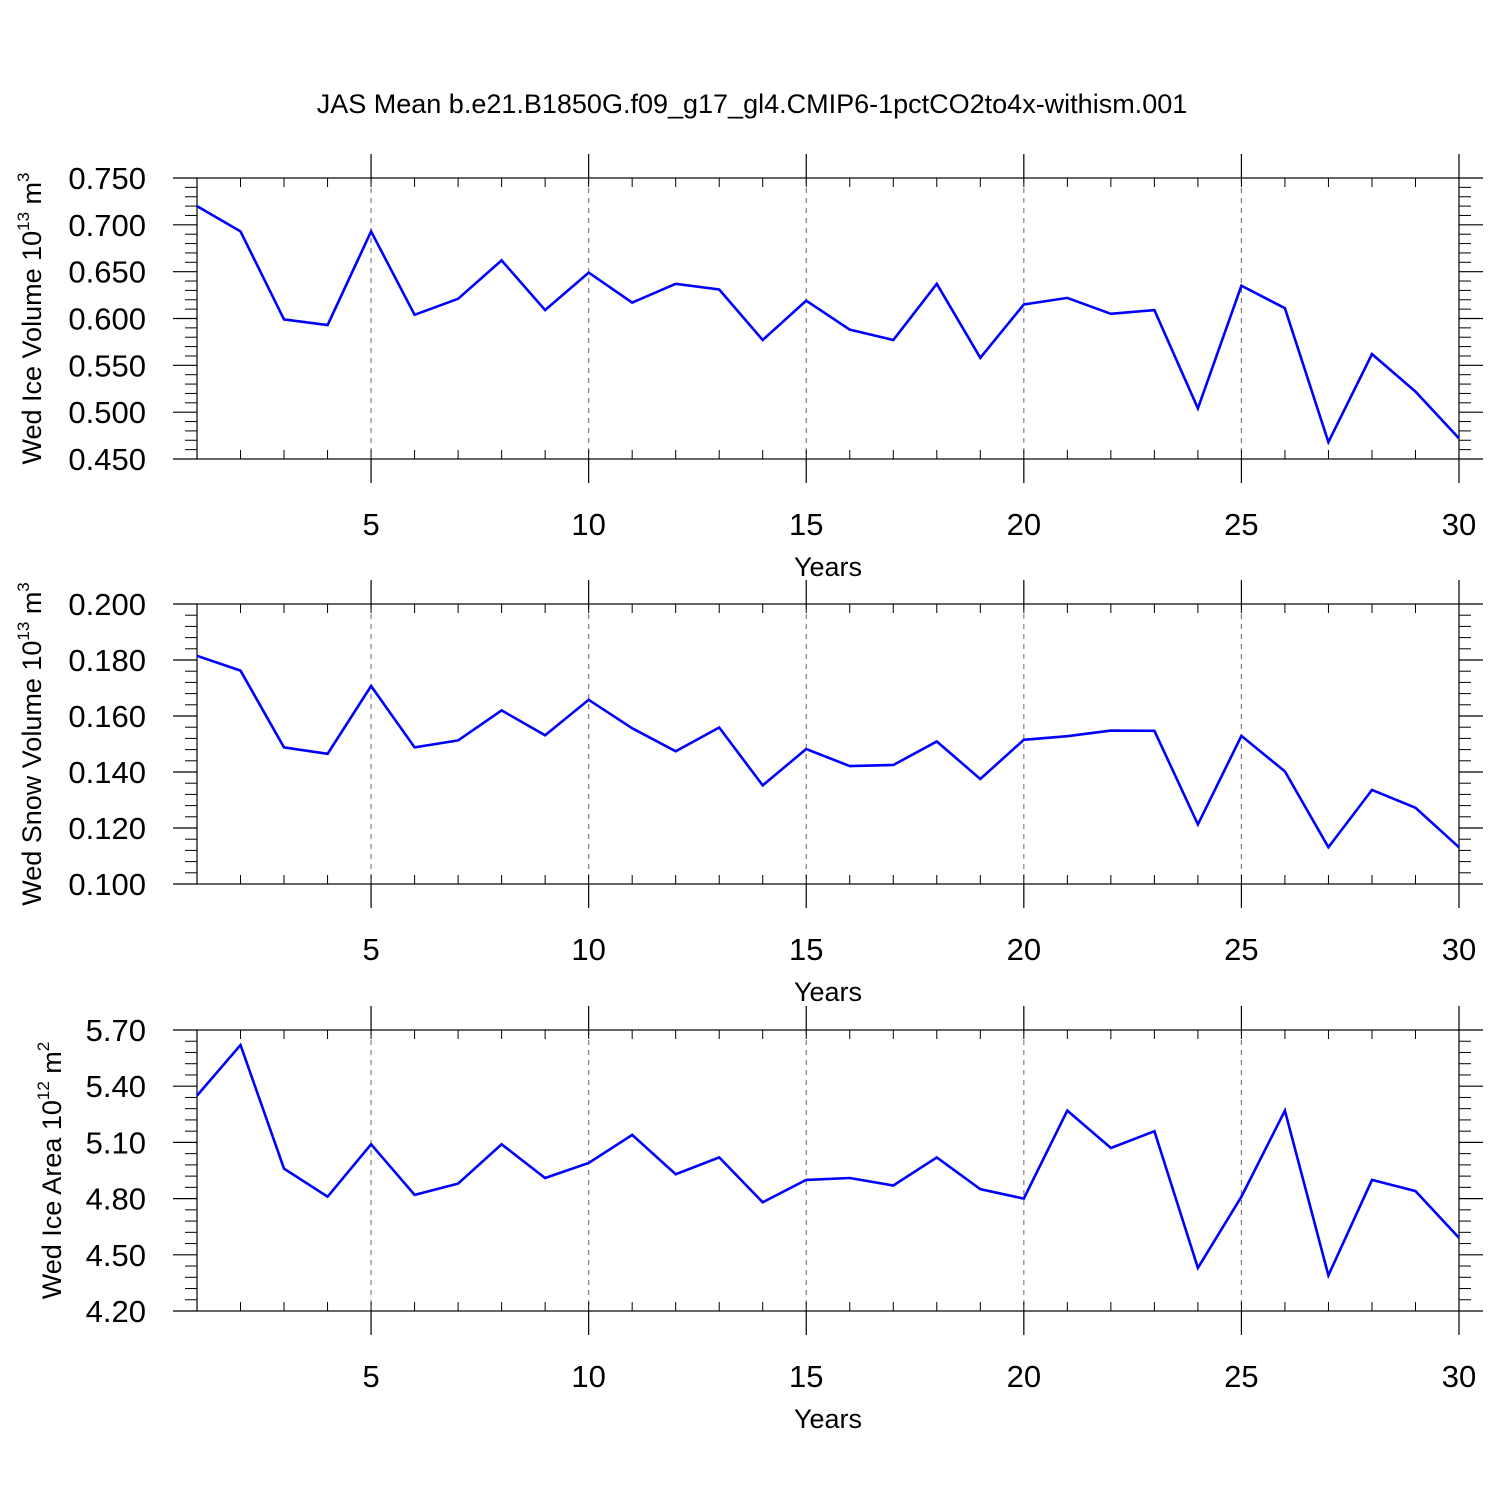 Image resolution: width=1500 pixels, height=1505 pixels. I want to click on y-tick-label: 0.700, so click(107, 225).